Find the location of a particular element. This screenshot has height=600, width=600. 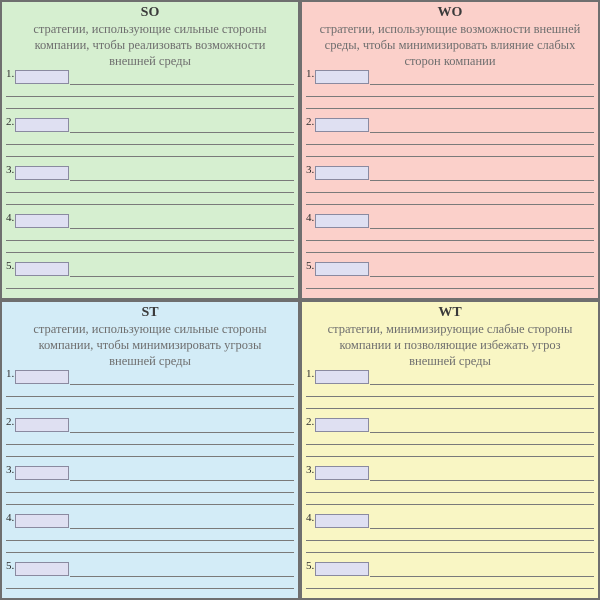

quadrant-title: SO is located at coordinates (150, 12).